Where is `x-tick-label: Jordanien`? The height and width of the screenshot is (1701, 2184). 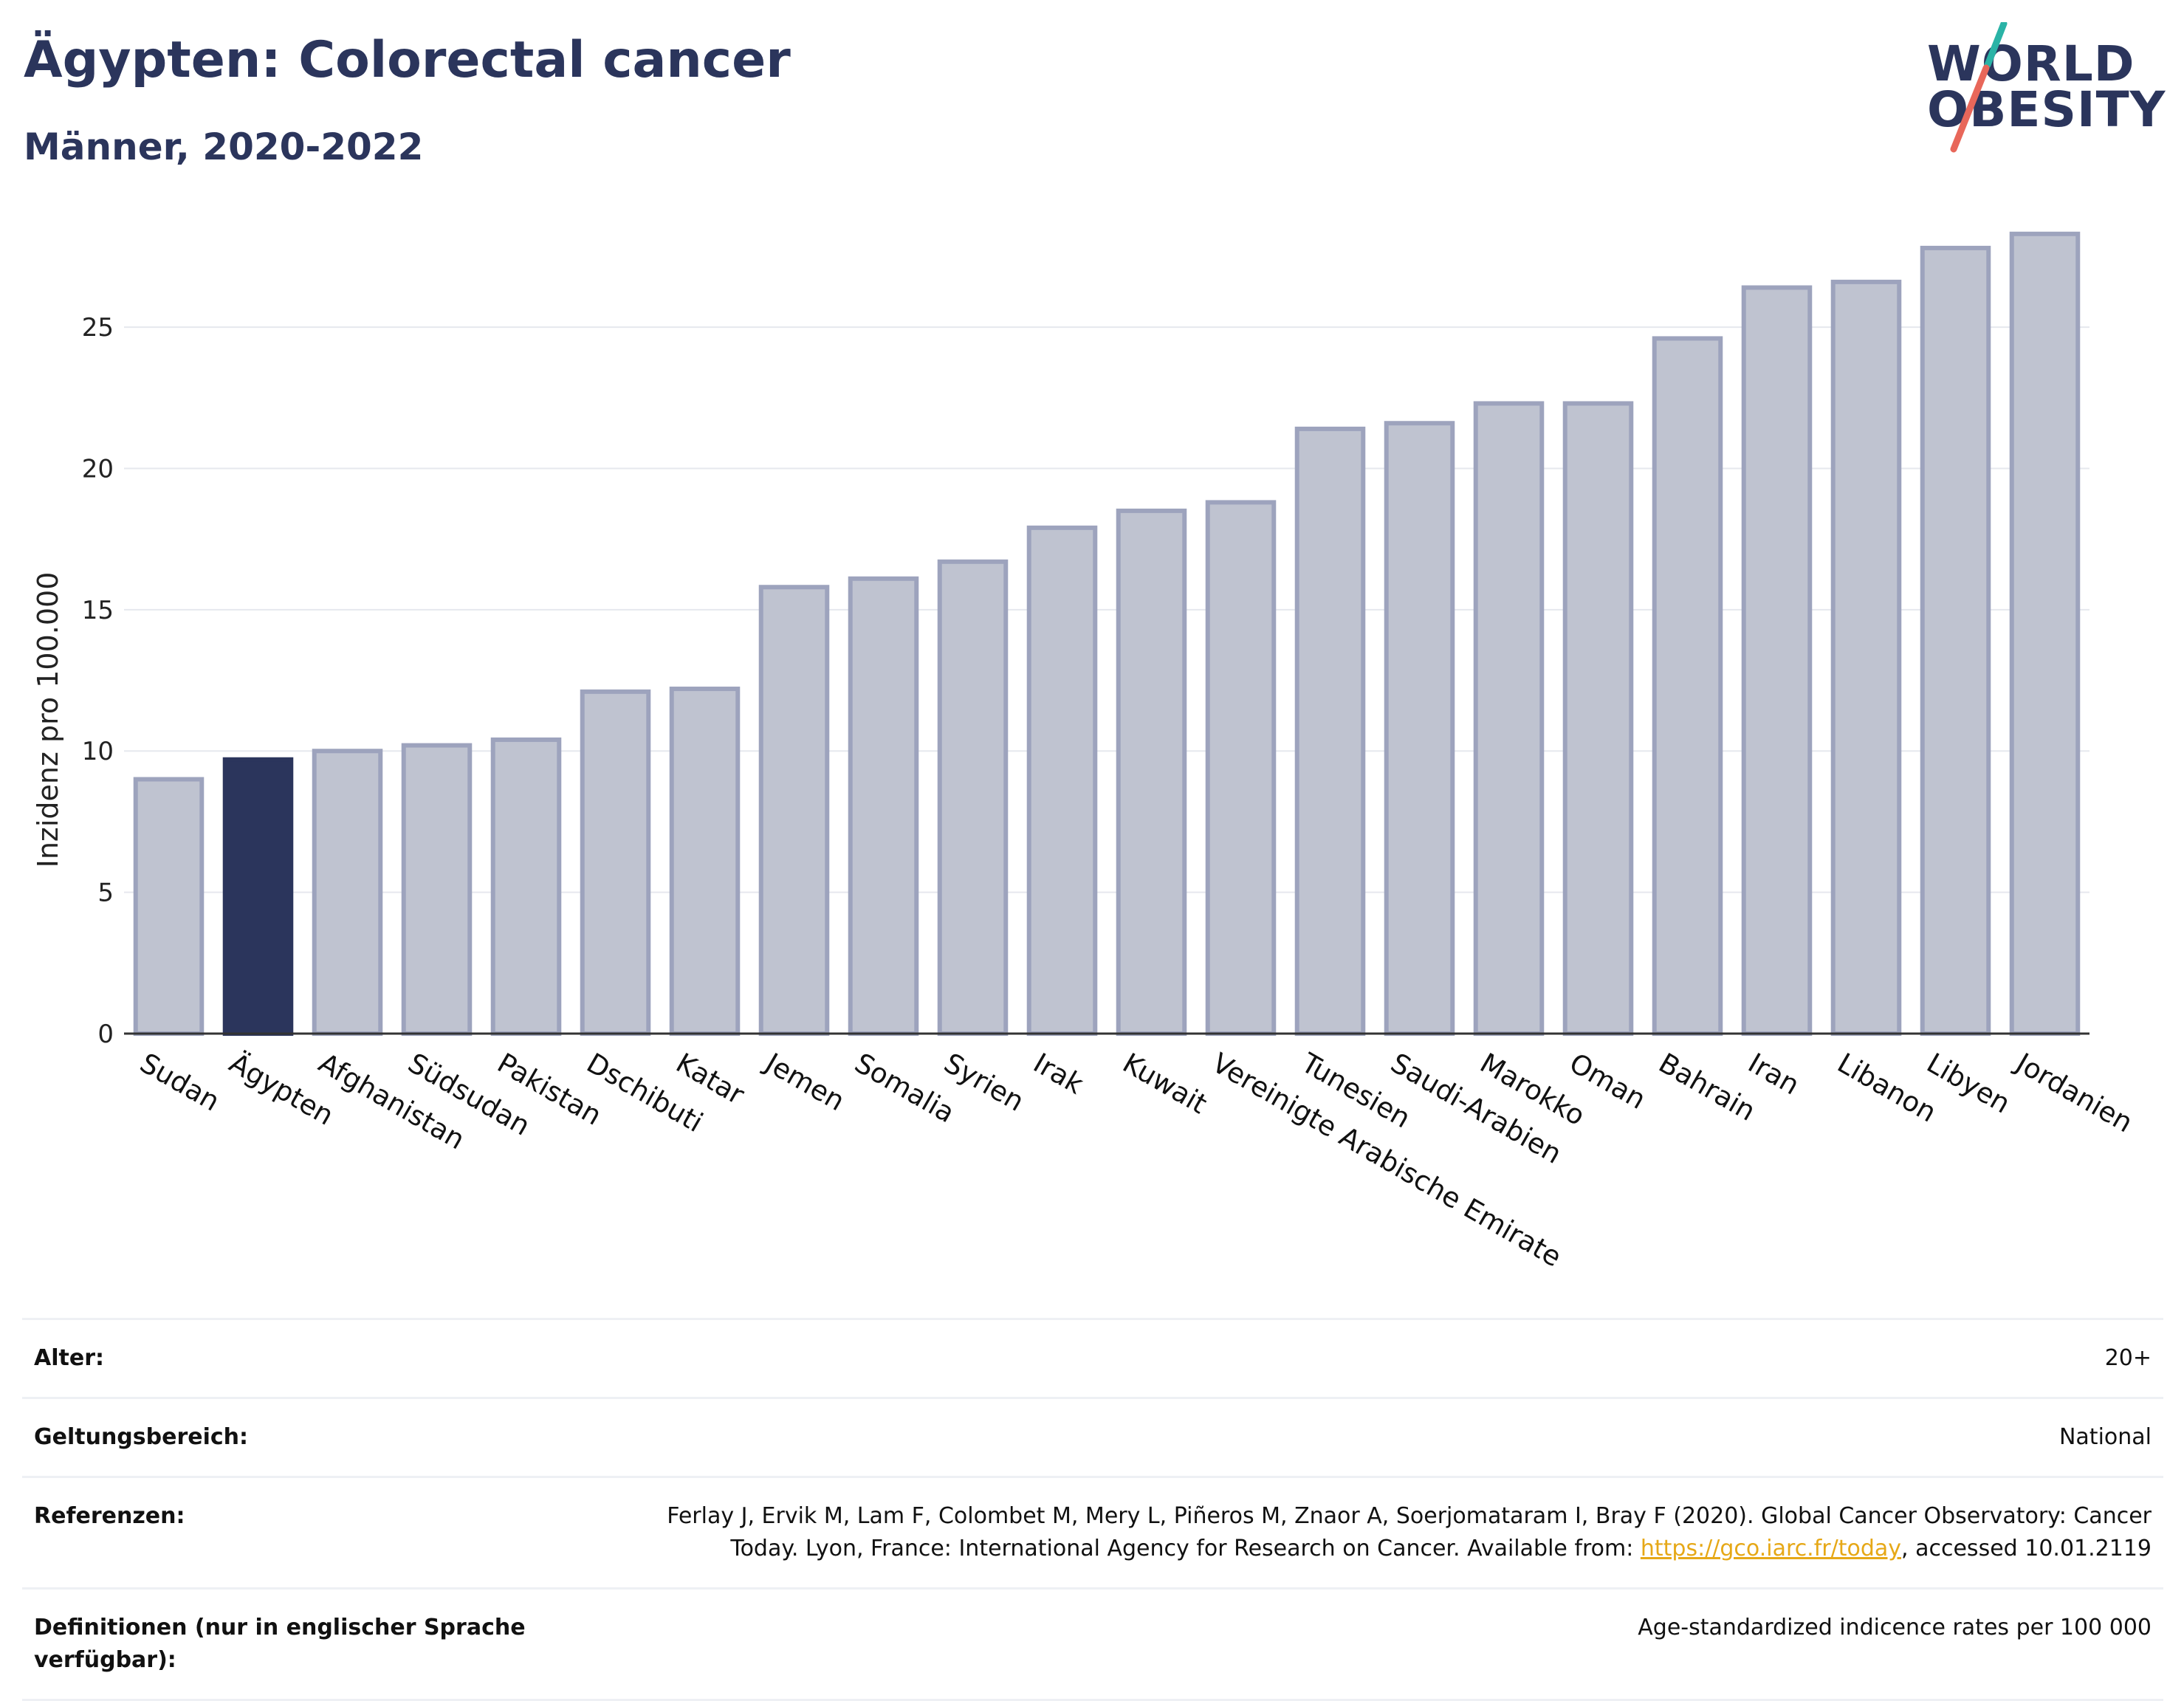 x-tick-label: Jordanien is located at coordinates (2074, 1092).